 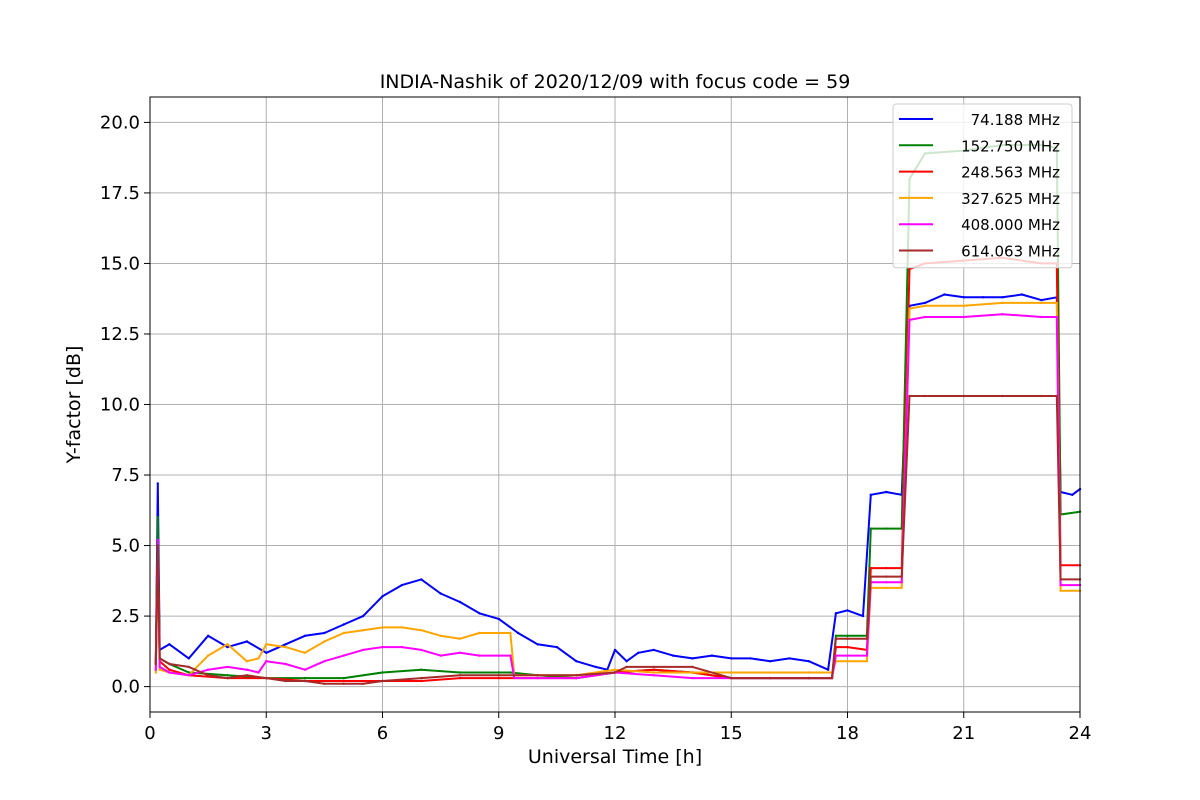 What do you see at coordinates (74, 405) in the screenshot?
I see `y-axis-label: Y-factor [dB]` at bounding box center [74, 405].